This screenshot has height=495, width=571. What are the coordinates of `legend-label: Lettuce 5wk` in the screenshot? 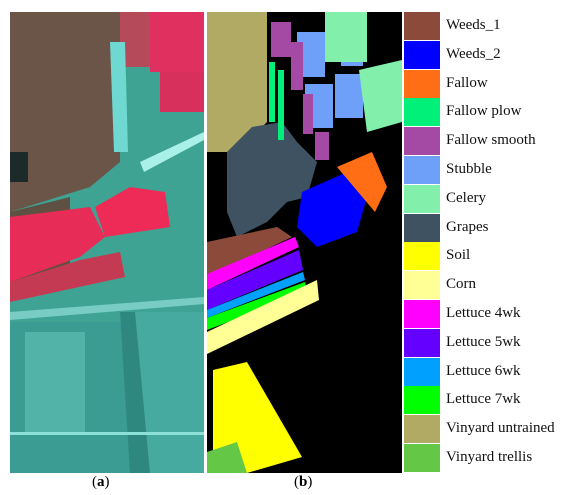 It's located at (483, 341).